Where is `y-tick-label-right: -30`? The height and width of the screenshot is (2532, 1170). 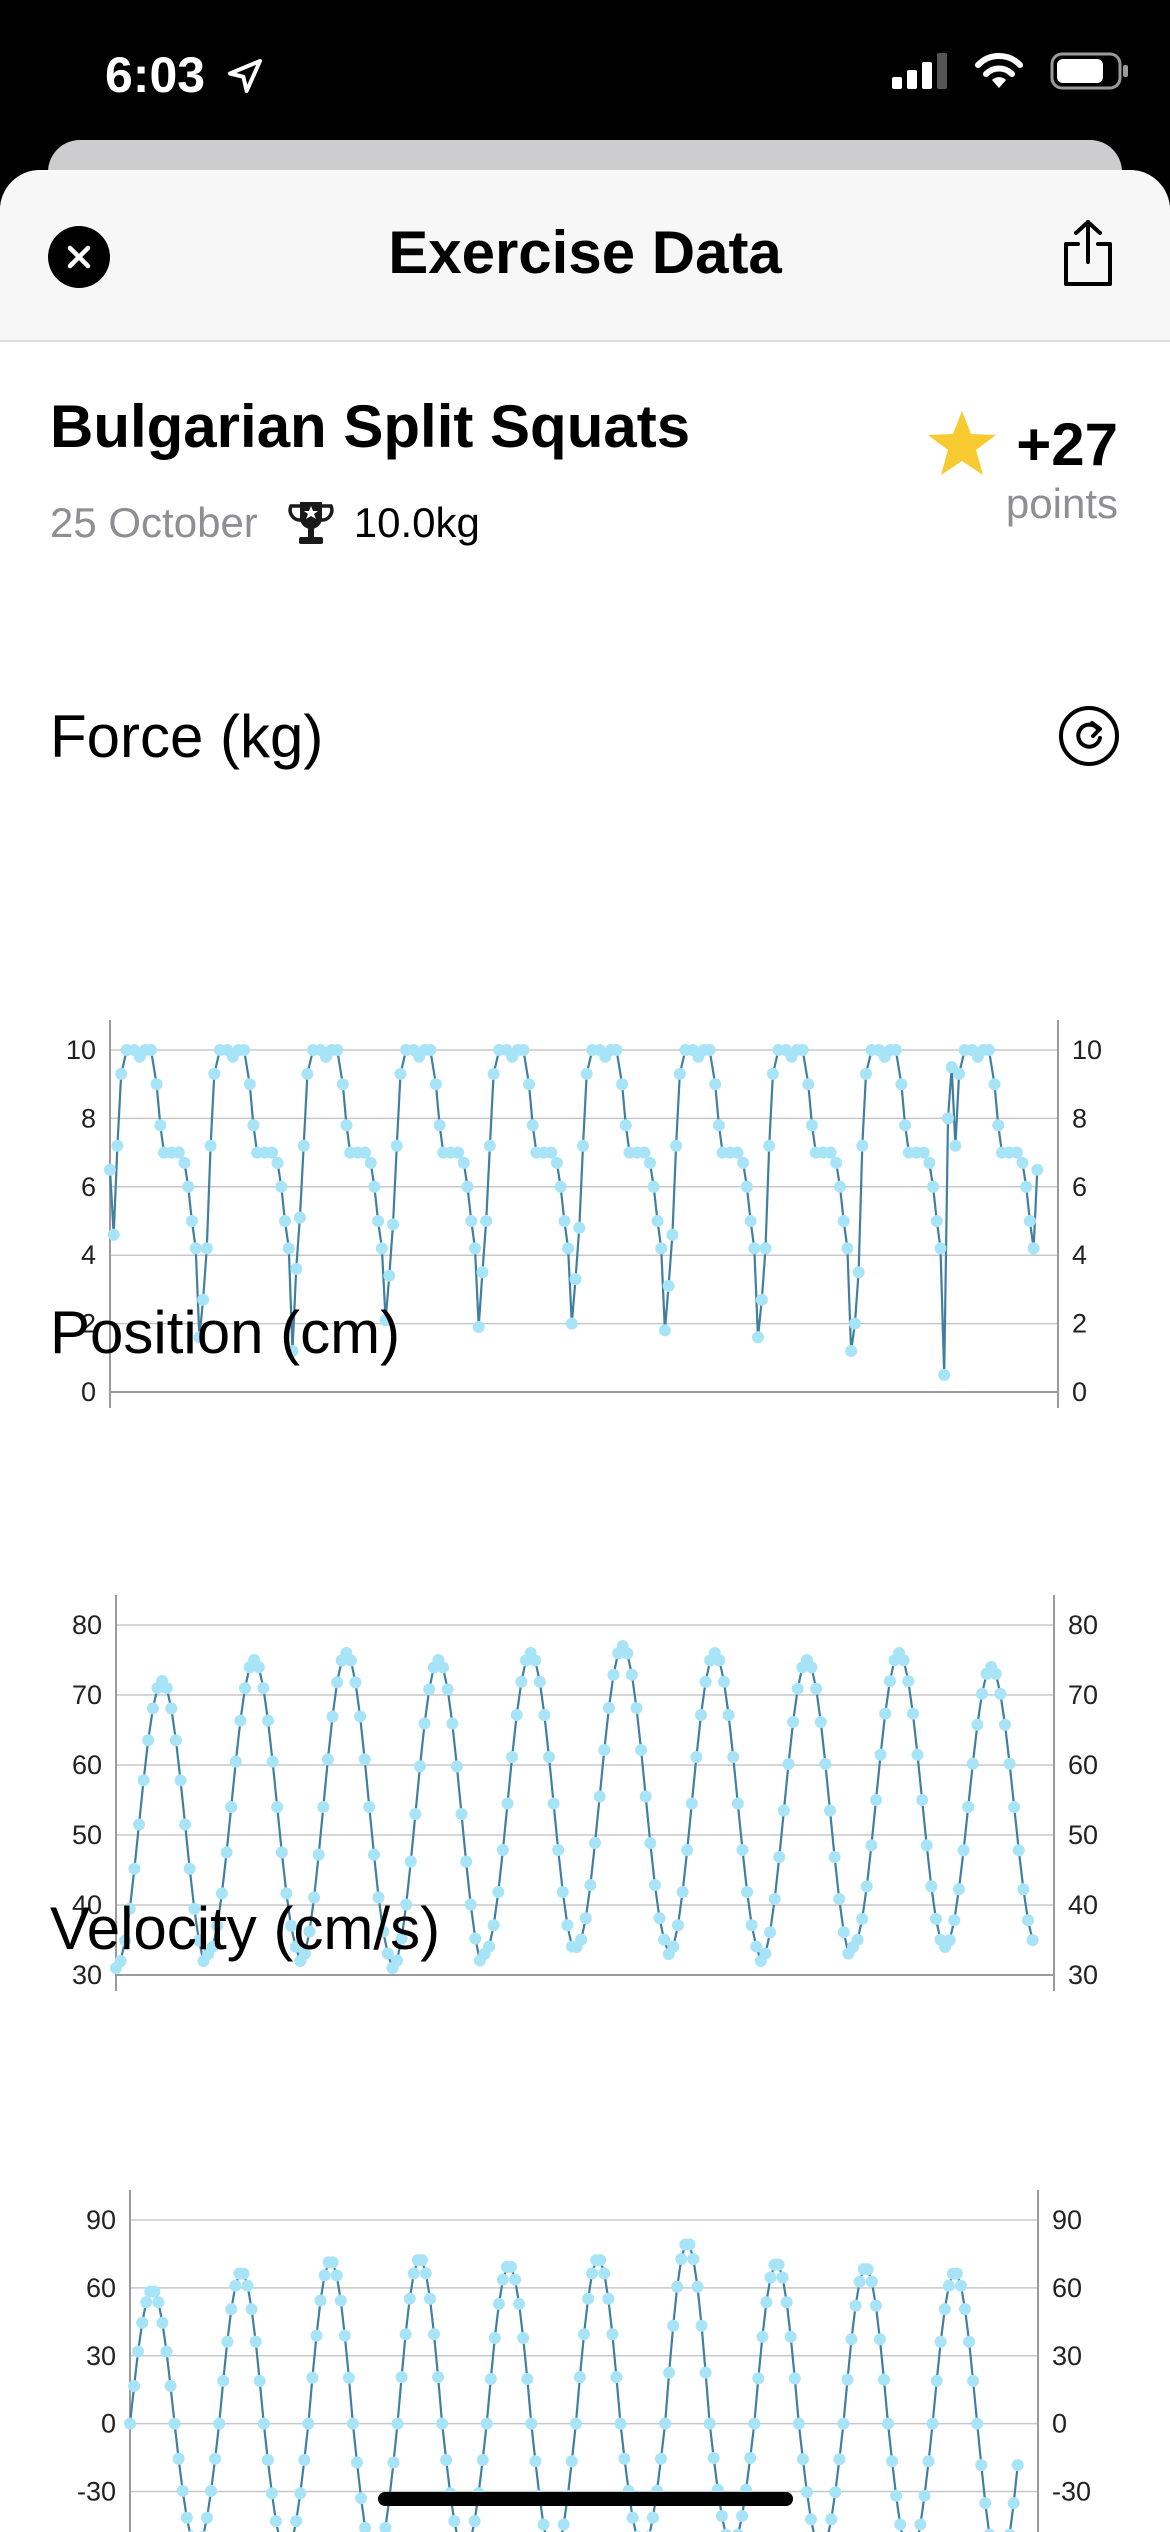
y-tick-label-right: -30 is located at coordinates (1071, 2492).